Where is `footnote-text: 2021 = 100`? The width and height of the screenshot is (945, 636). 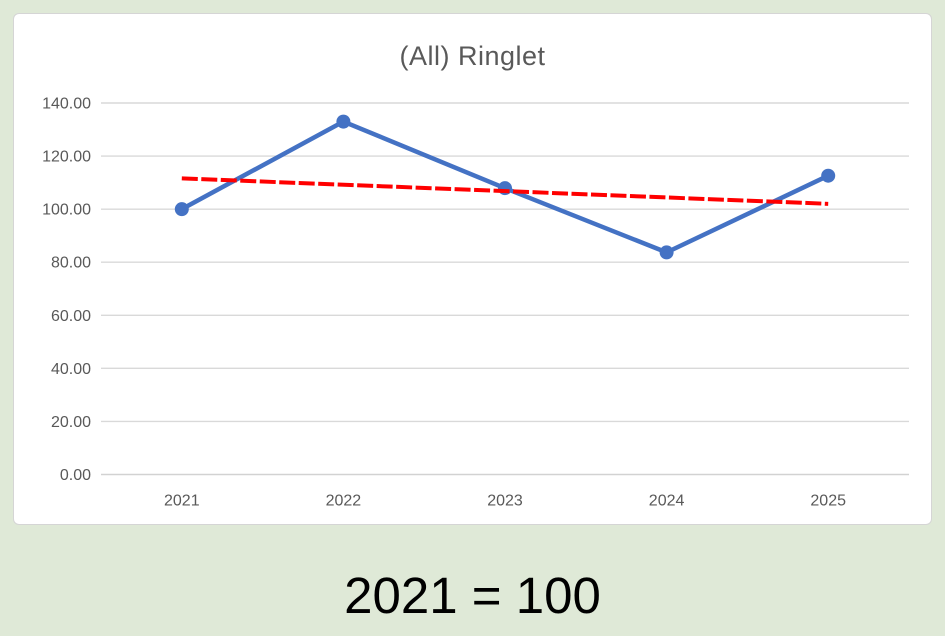
footnote-text: 2021 = 100 is located at coordinates (472, 595).